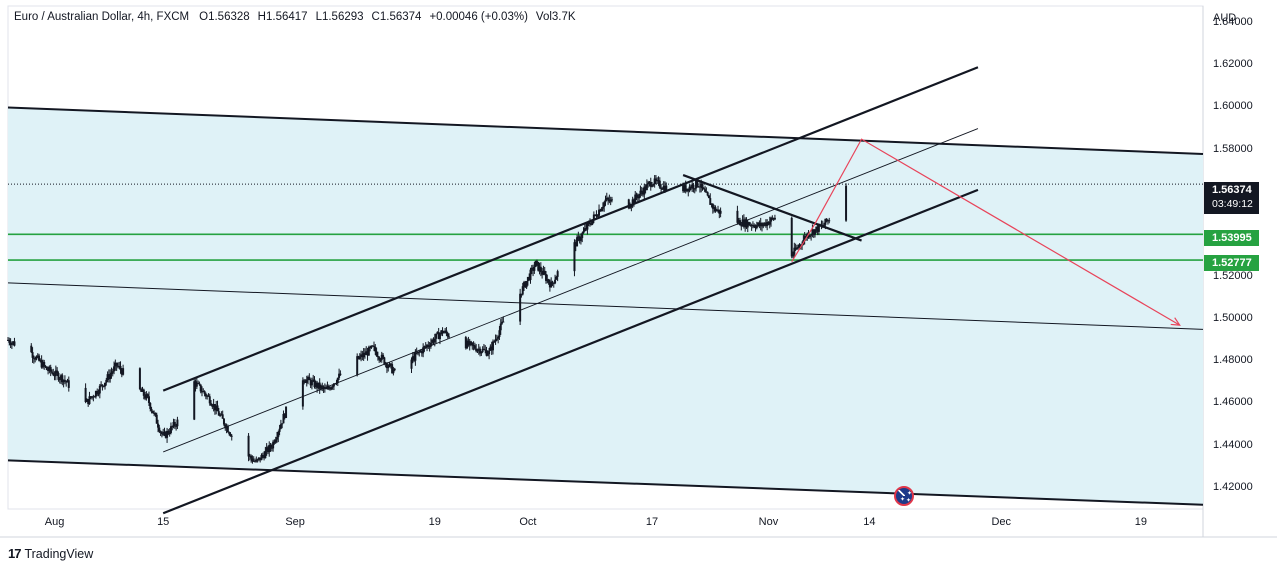 Image resolution: width=1277 pixels, height=572 pixels. Describe the element at coordinates (59, 553) in the screenshot. I see `brand-name: TradingView` at that location.